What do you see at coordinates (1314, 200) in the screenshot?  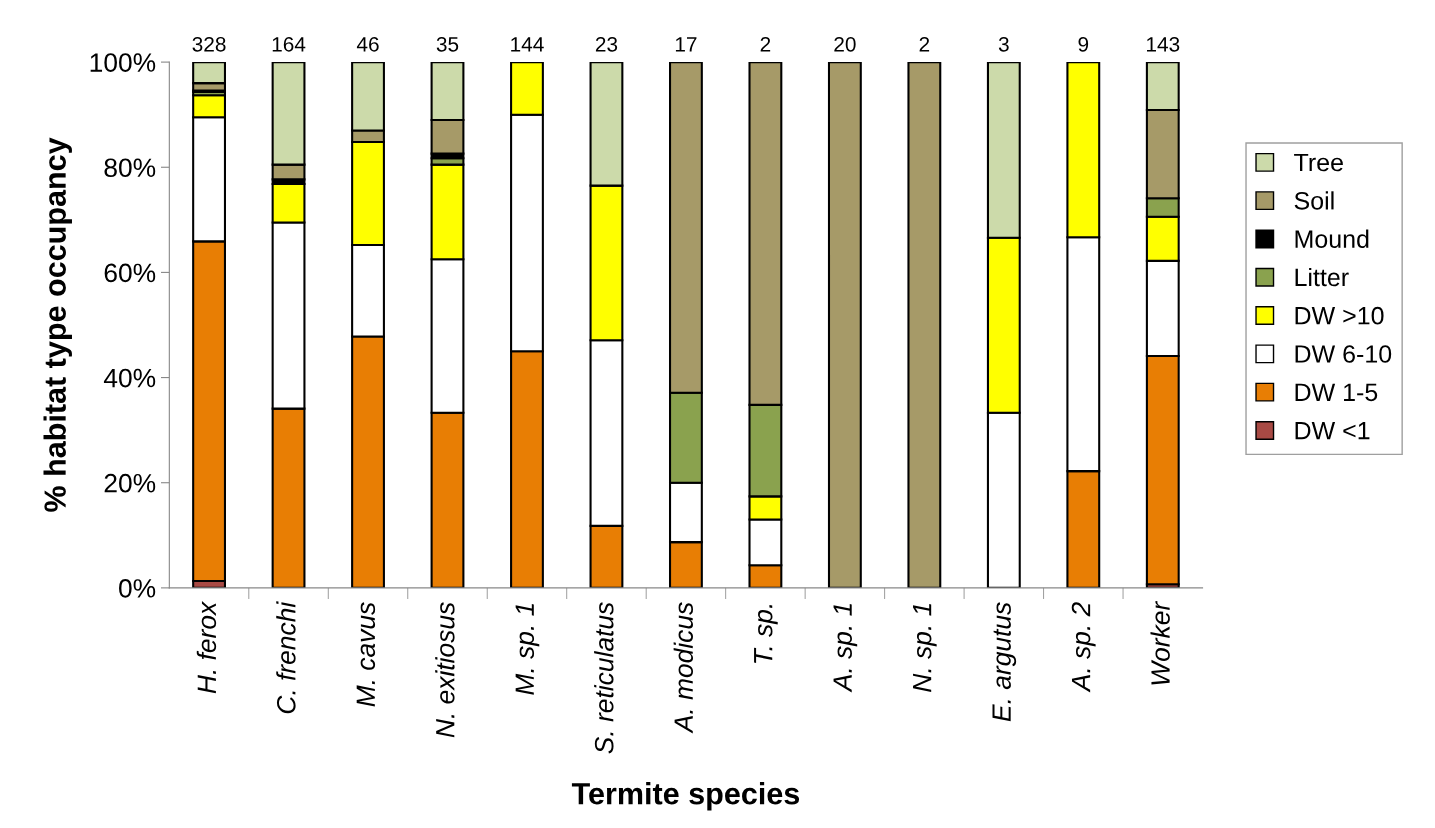 I see `legend-label: Soil` at bounding box center [1314, 200].